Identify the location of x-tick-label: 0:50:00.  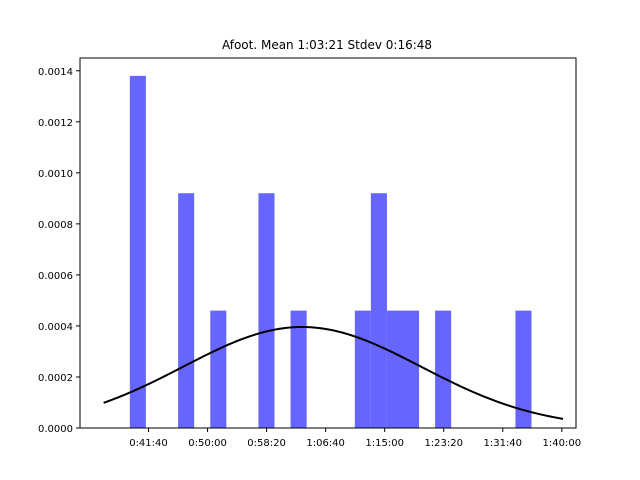
(207, 443).